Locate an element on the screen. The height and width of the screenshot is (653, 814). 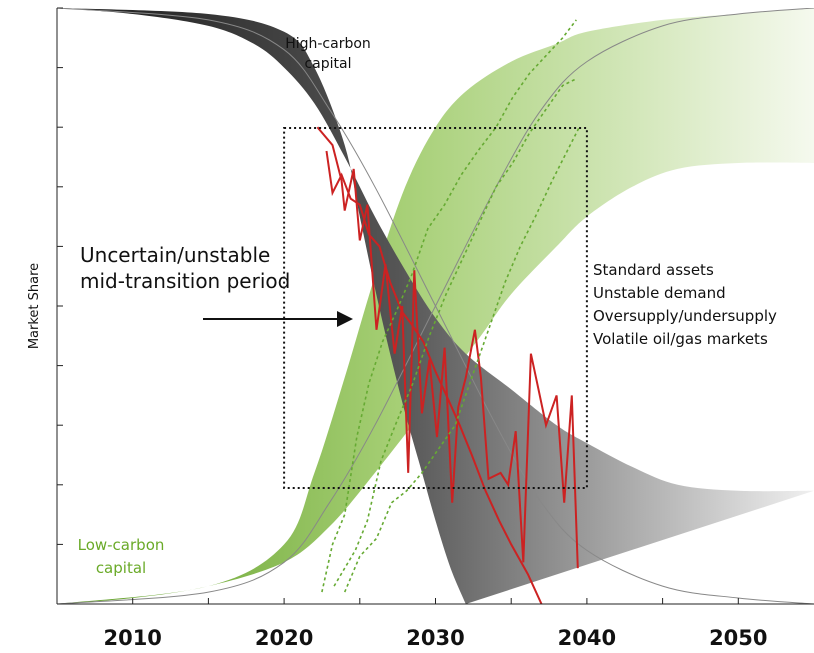
uncertain-label-line-1: mid-transition period is located at coordinates (185, 281).